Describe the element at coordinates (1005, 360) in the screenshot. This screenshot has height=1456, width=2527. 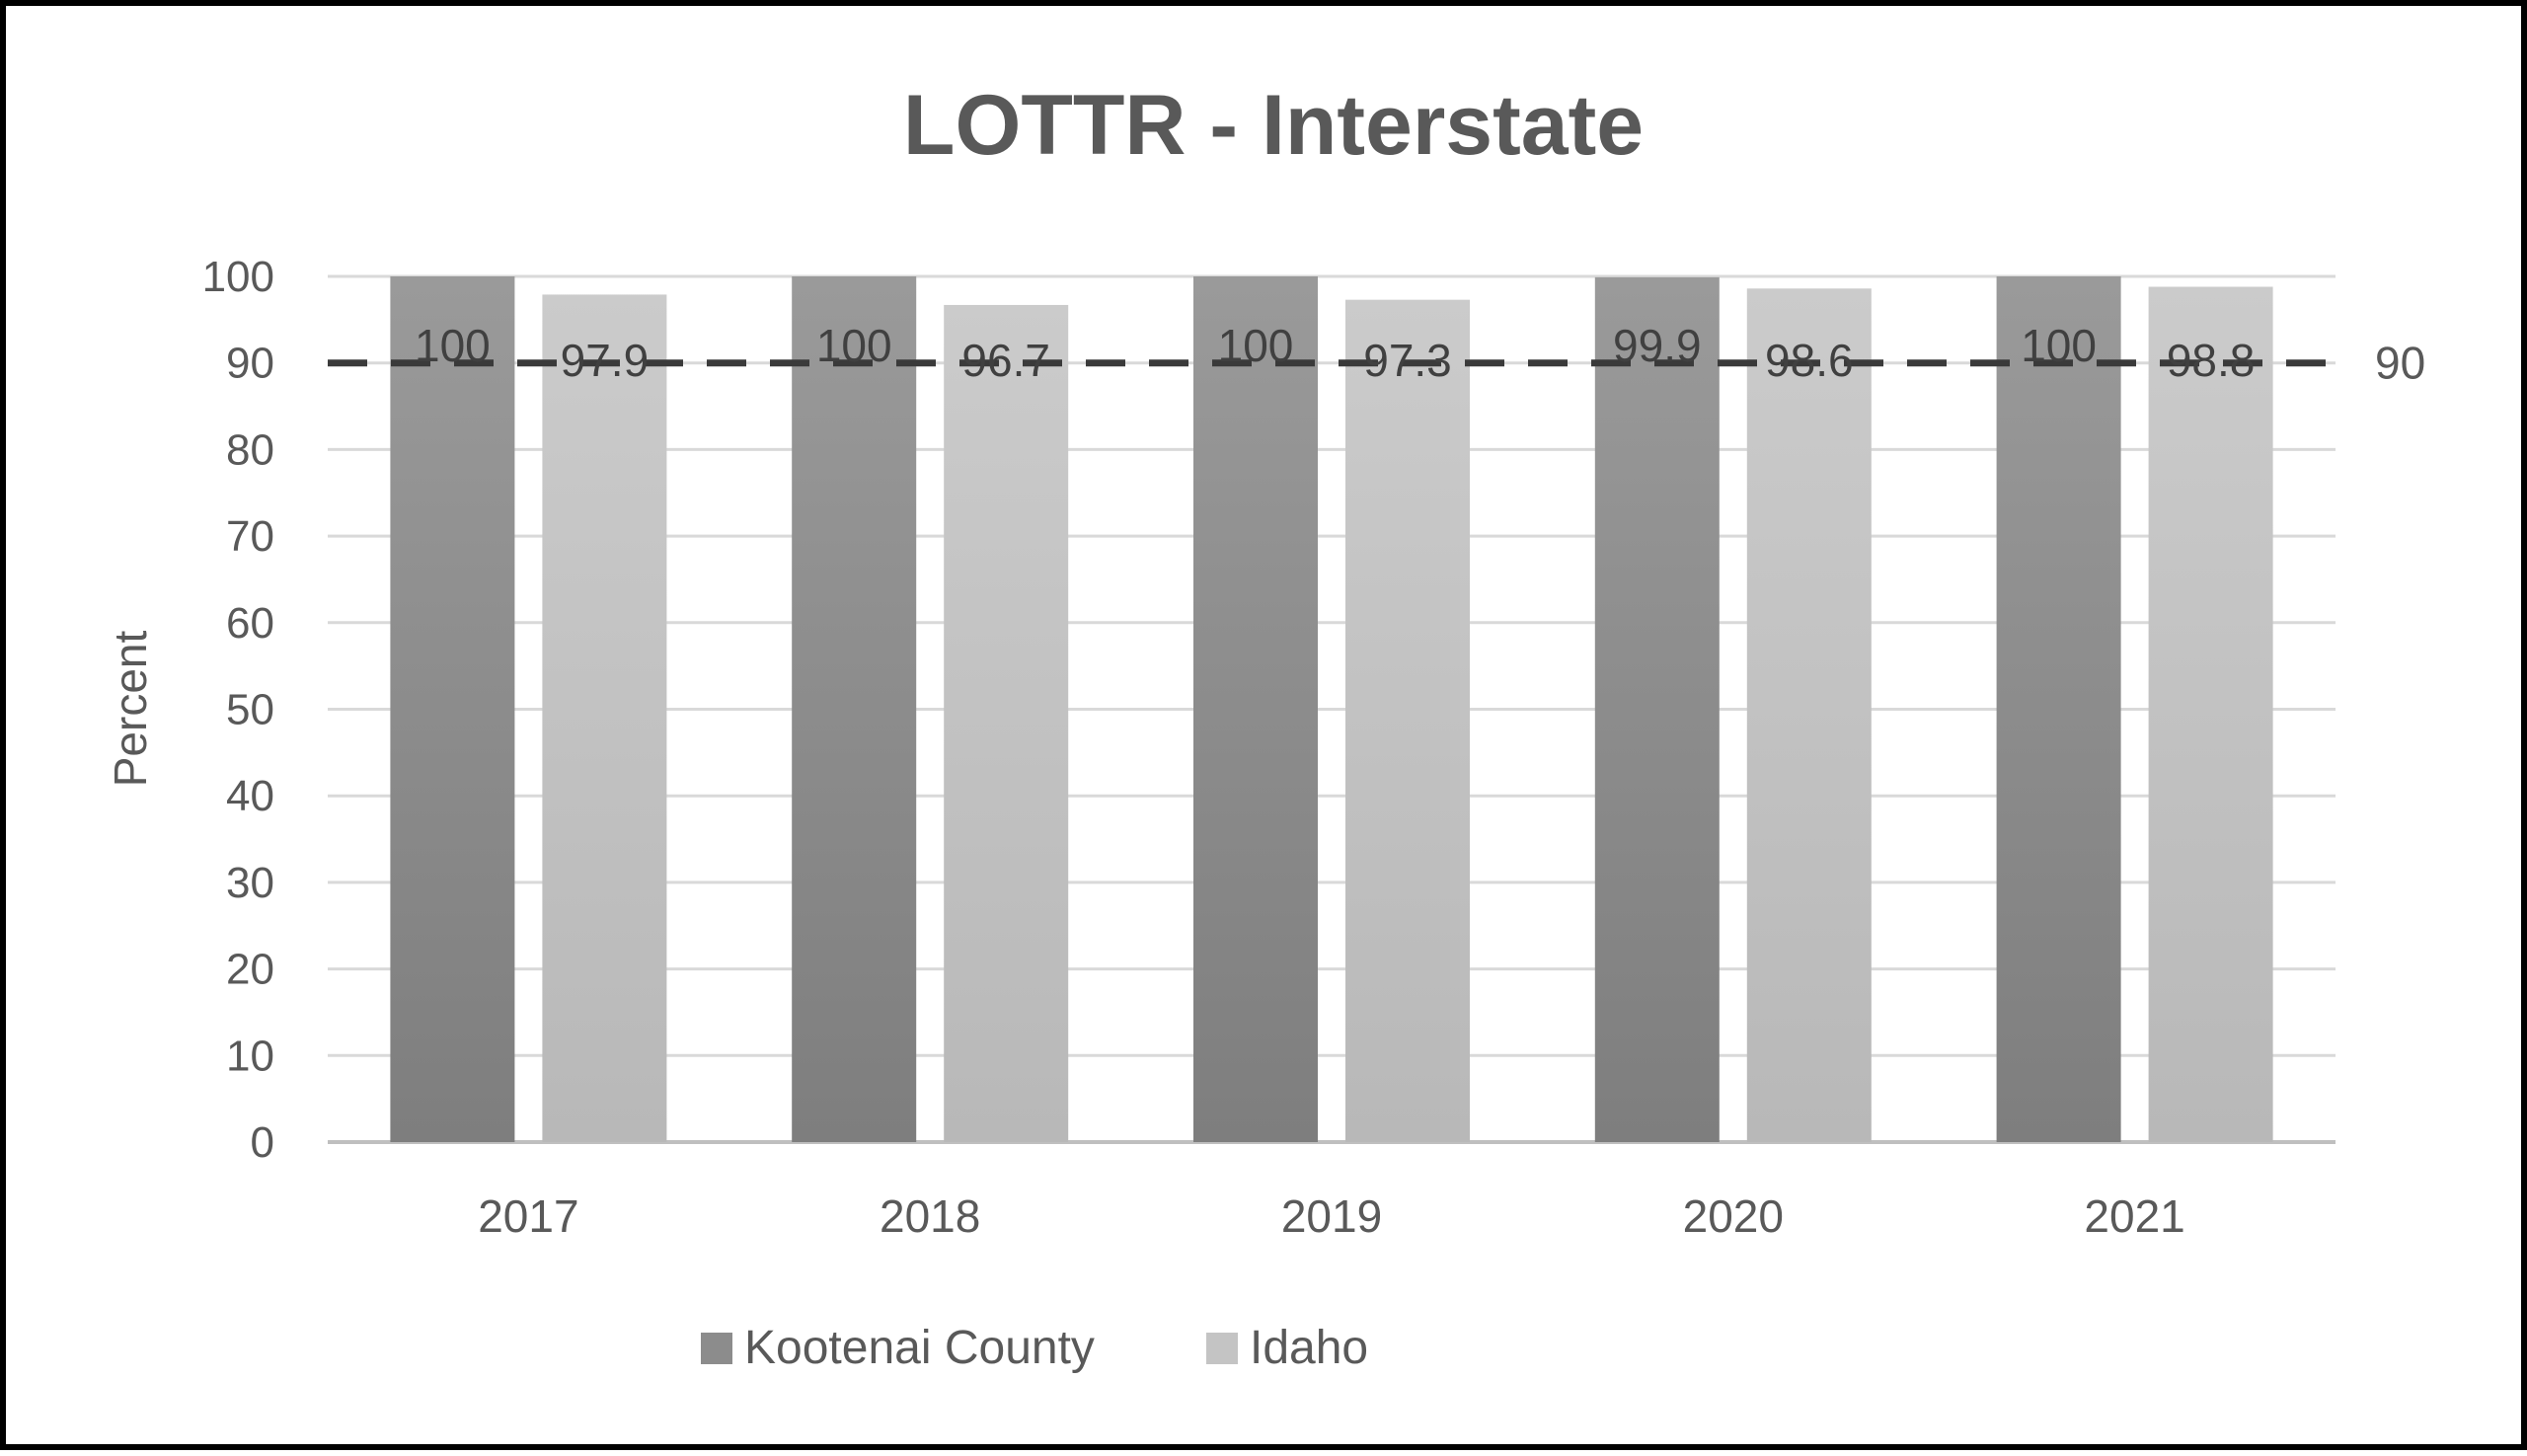
I see `data-label-idaho-2018: 96.7` at that location.